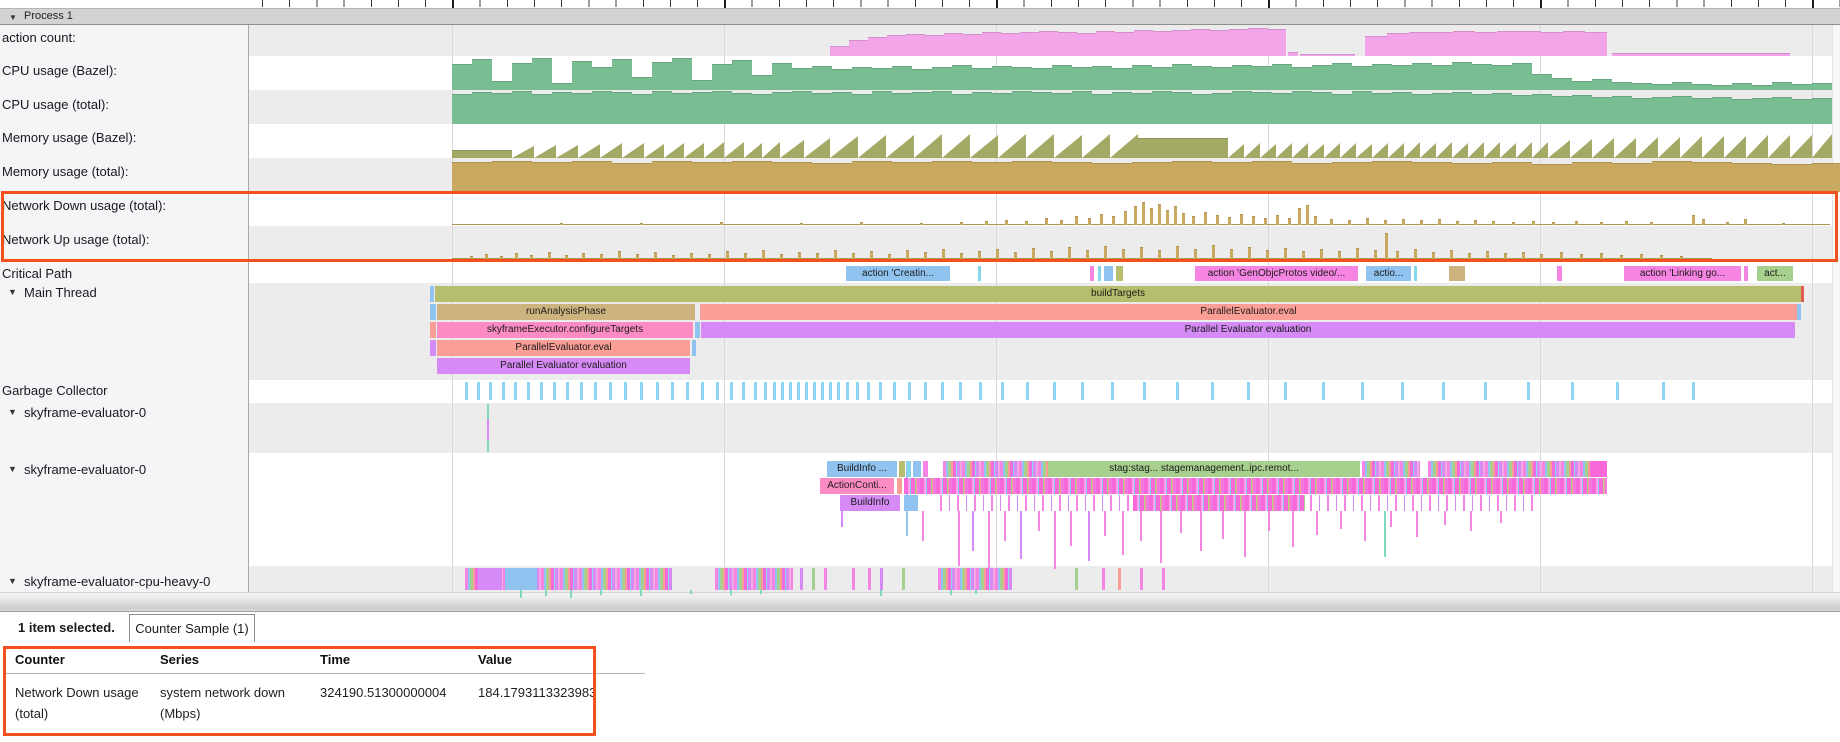  Describe the element at coordinates (563, 366) in the screenshot. I see `main-thread-row5-slice: Parallel Evaluator evaluation` at that location.